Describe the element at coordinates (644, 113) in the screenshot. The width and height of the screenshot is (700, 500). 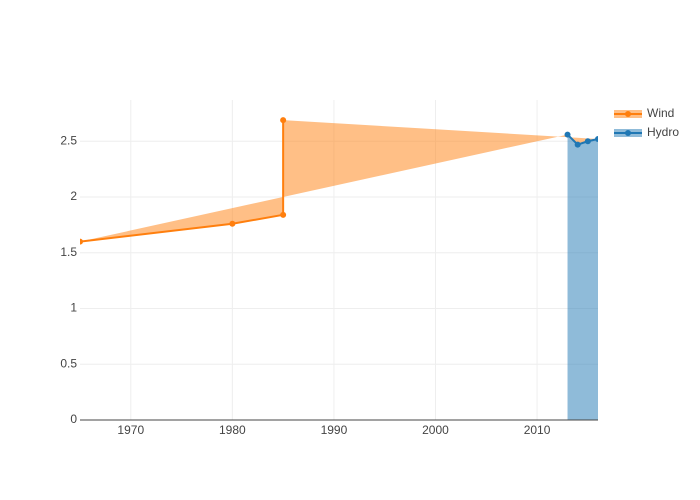
I see `legend-item: Wind` at that location.